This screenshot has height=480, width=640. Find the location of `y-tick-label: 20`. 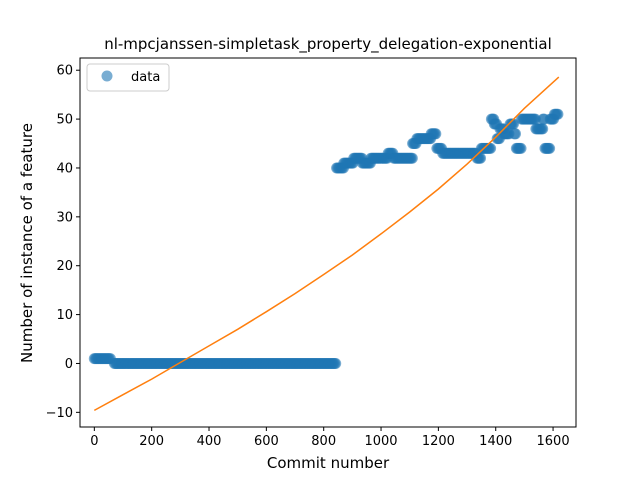

y-tick-label: 20 is located at coordinates (64, 266).